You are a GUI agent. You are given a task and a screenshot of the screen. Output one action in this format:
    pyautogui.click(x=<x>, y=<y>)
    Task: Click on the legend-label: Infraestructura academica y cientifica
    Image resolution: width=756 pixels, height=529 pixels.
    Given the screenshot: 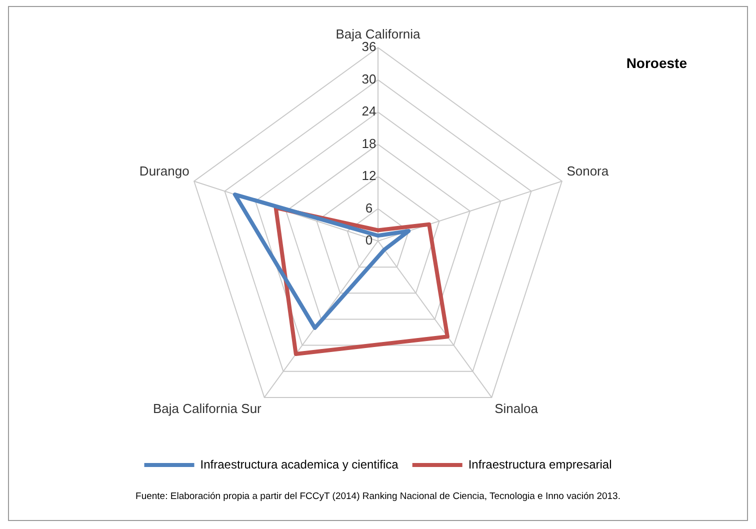 What is the action you would take?
    pyautogui.click(x=299, y=464)
    